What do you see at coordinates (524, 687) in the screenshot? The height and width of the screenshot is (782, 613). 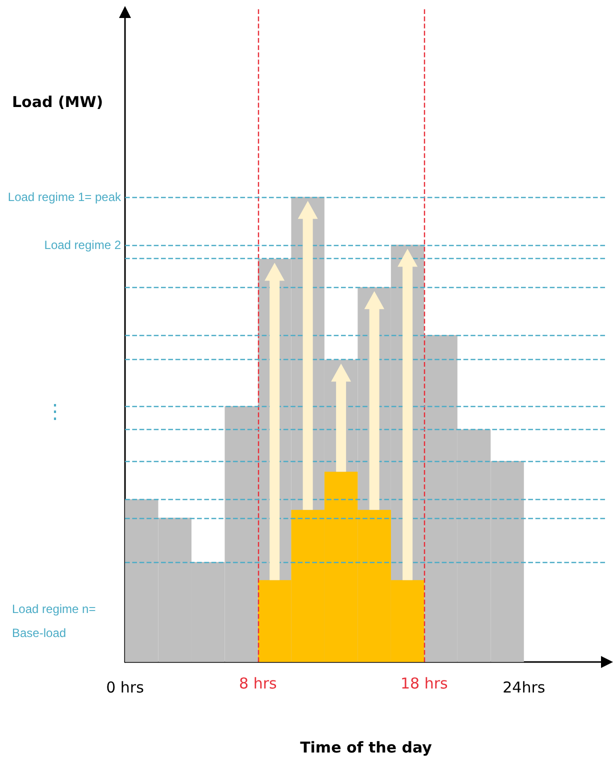 I see `x-tick-label: 24hrs` at bounding box center [524, 687].